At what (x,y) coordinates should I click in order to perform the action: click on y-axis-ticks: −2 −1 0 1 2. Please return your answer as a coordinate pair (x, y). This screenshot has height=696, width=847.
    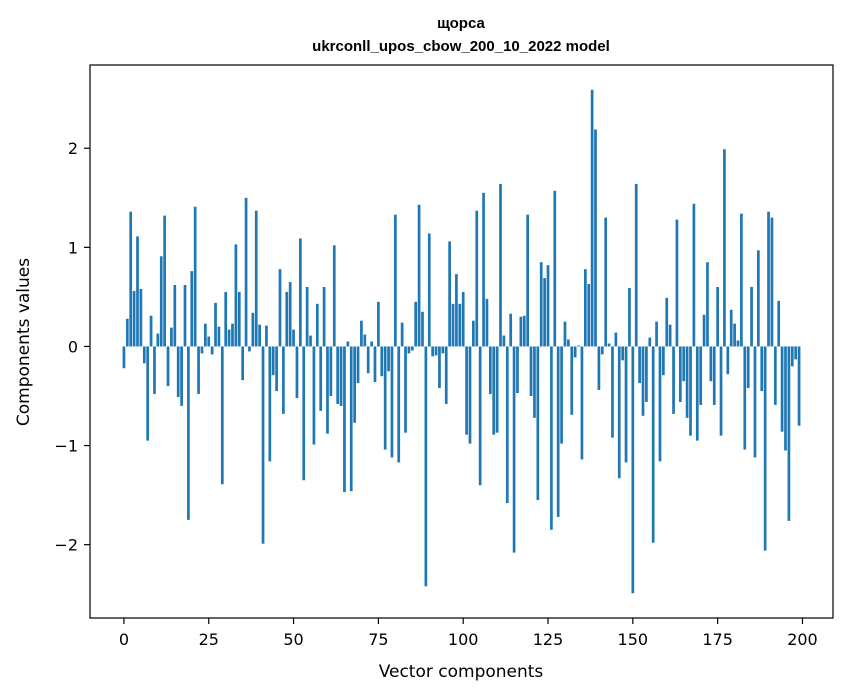
    Looking at the image, I should click on (72, 347).